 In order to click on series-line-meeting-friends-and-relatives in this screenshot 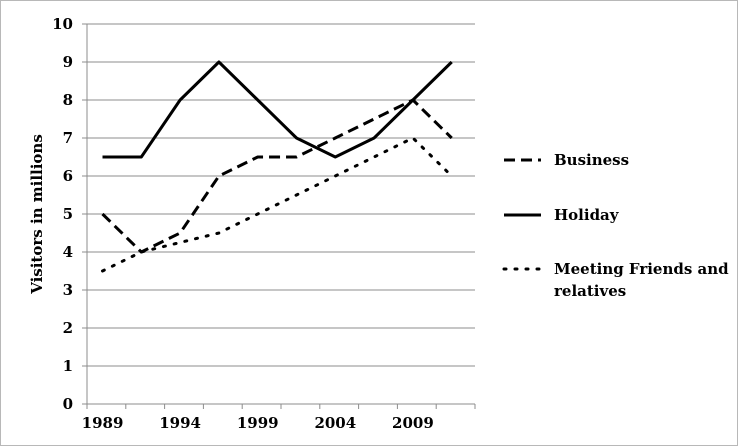, I will do `click(277, 204)`.